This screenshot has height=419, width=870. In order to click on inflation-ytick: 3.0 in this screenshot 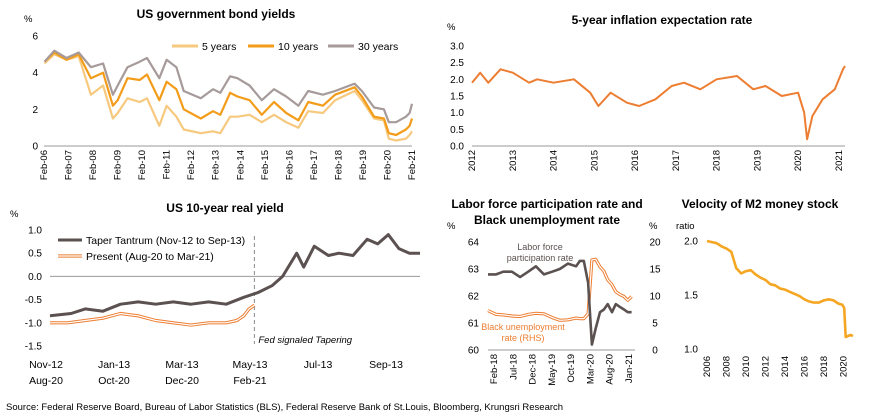, I will do `click(457, 47)`.